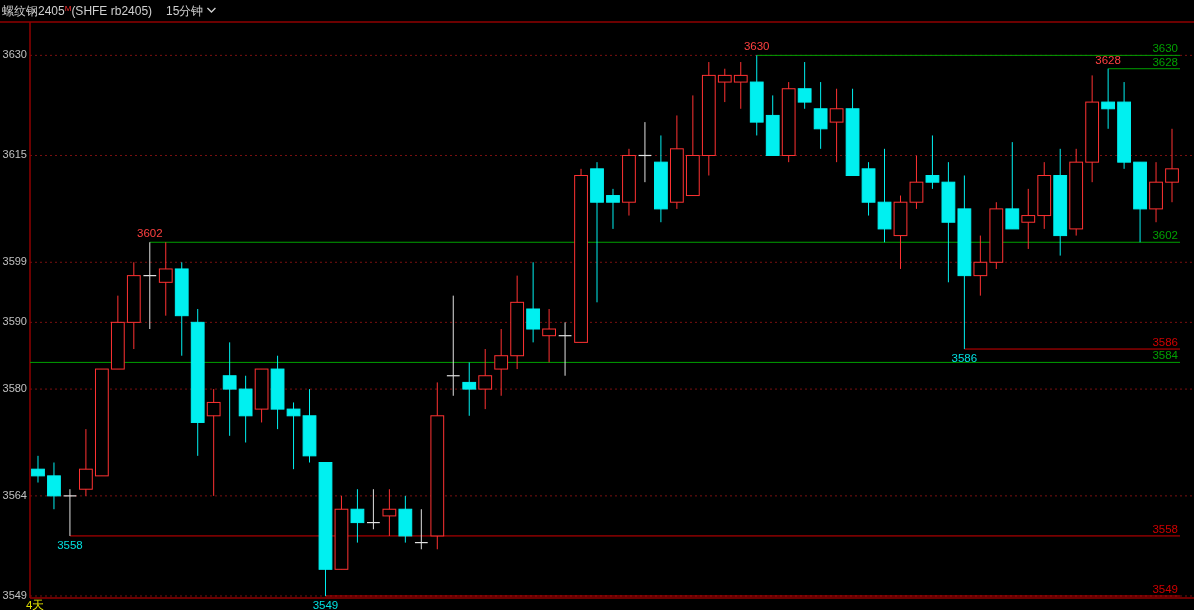  Describe the element at coordinates (1165, 589) in the screenshot. I see `ref-line-label: 3549` at that location.